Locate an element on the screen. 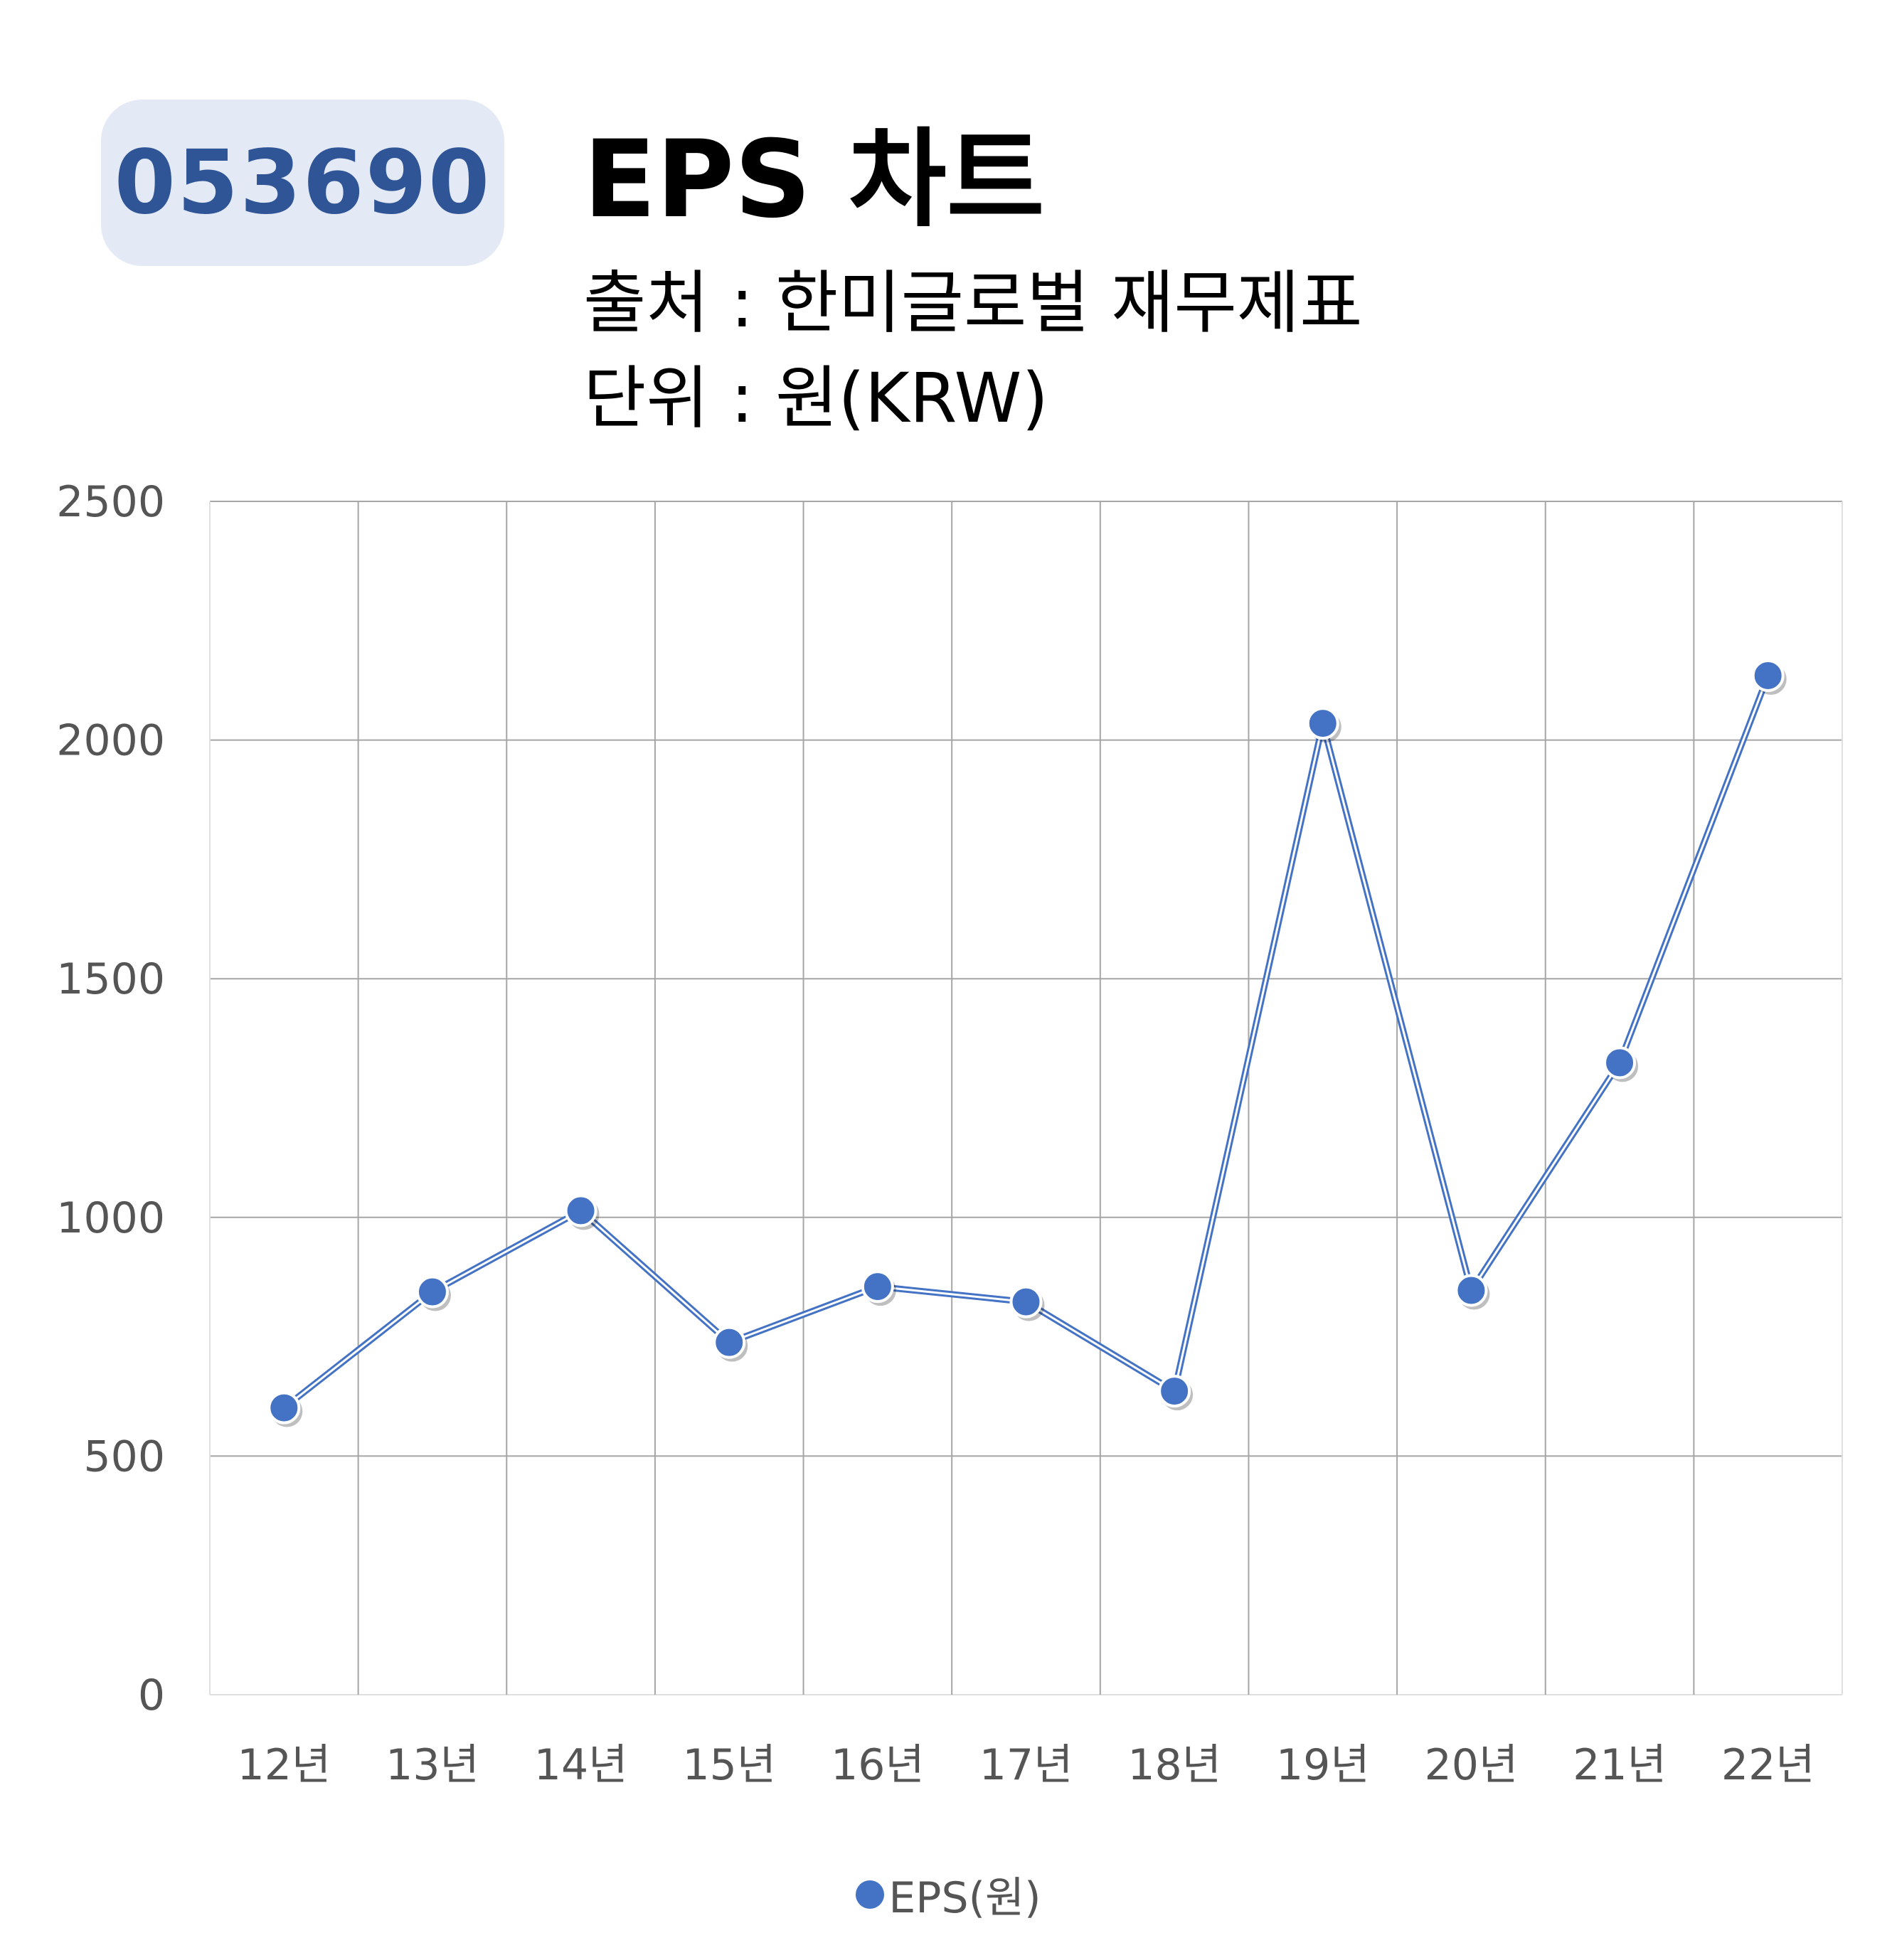 This screenshot has height=1960, width=1897. source-note: 출처 : 한미글로벌 재무제표 is located at coordinates (973, 303).